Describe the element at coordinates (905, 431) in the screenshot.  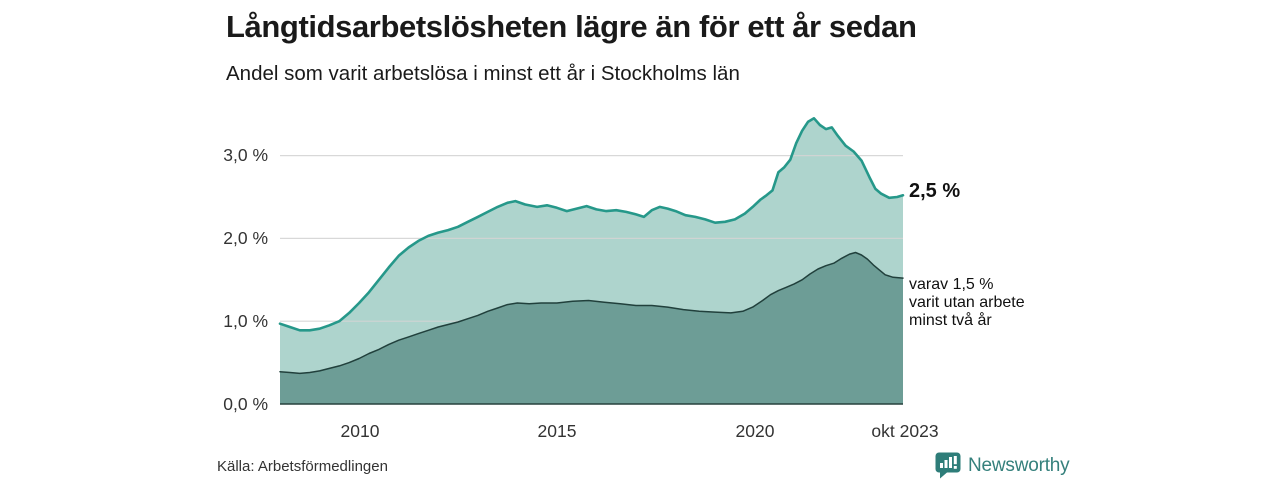
I see `x-axis-tick-okt-2023: okt 2023` at that location.